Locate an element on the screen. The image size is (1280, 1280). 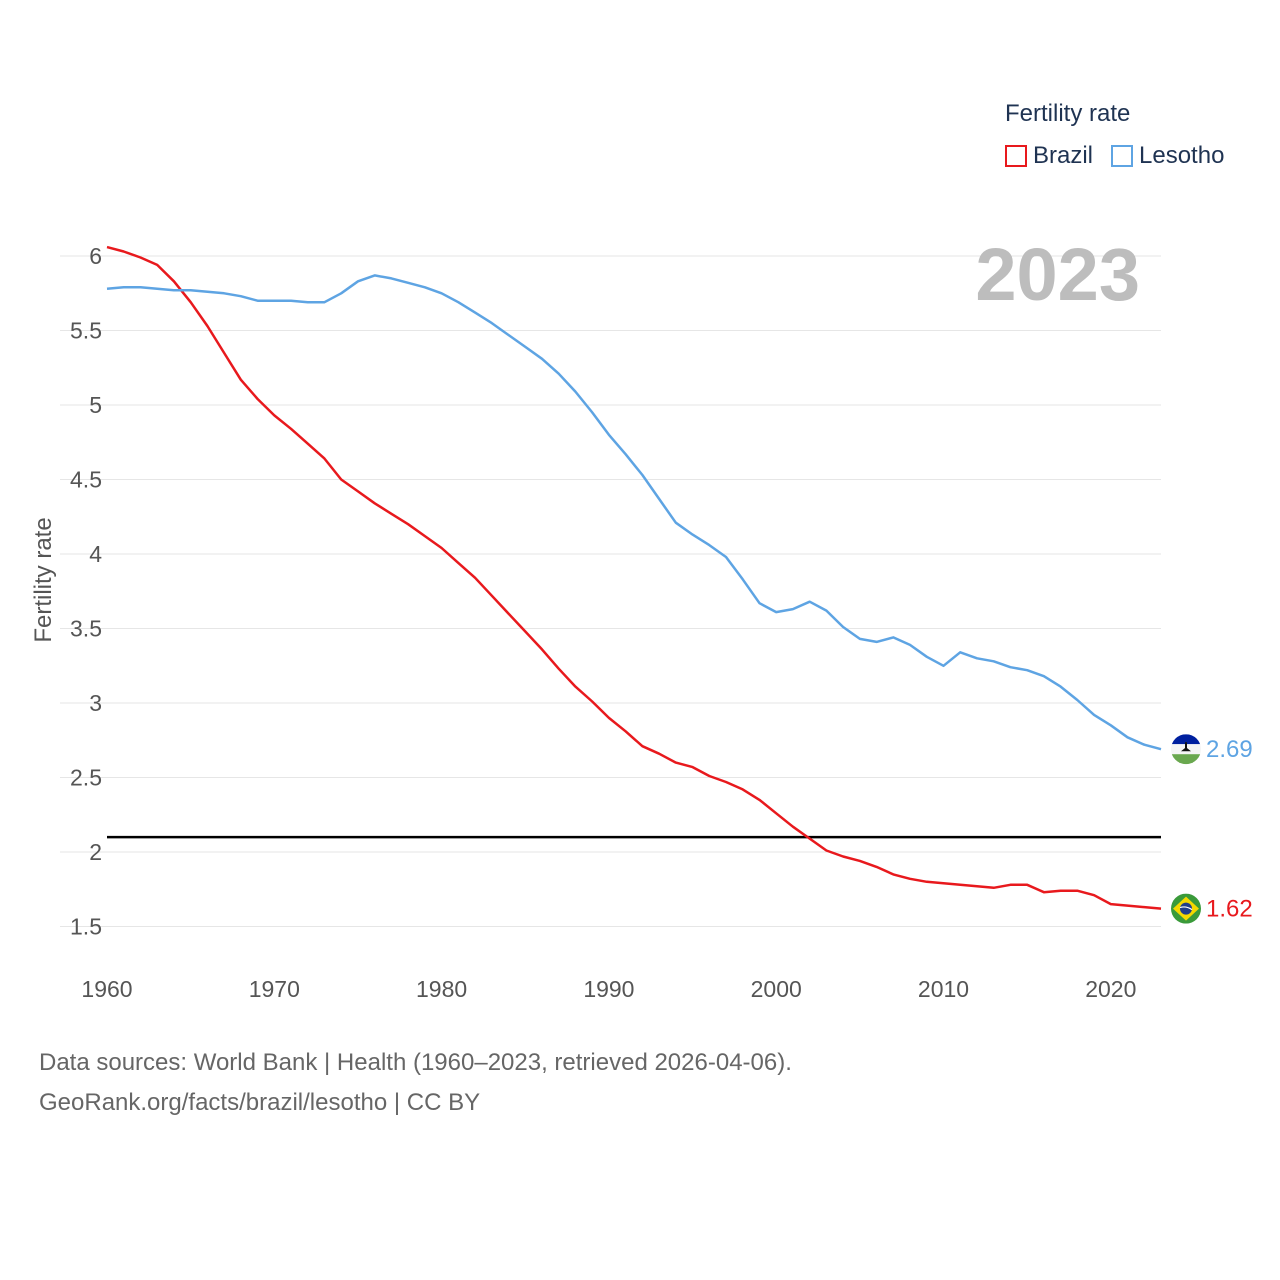
y-tick-label-4.5: 4.5 is located at coordinates (86, 480).